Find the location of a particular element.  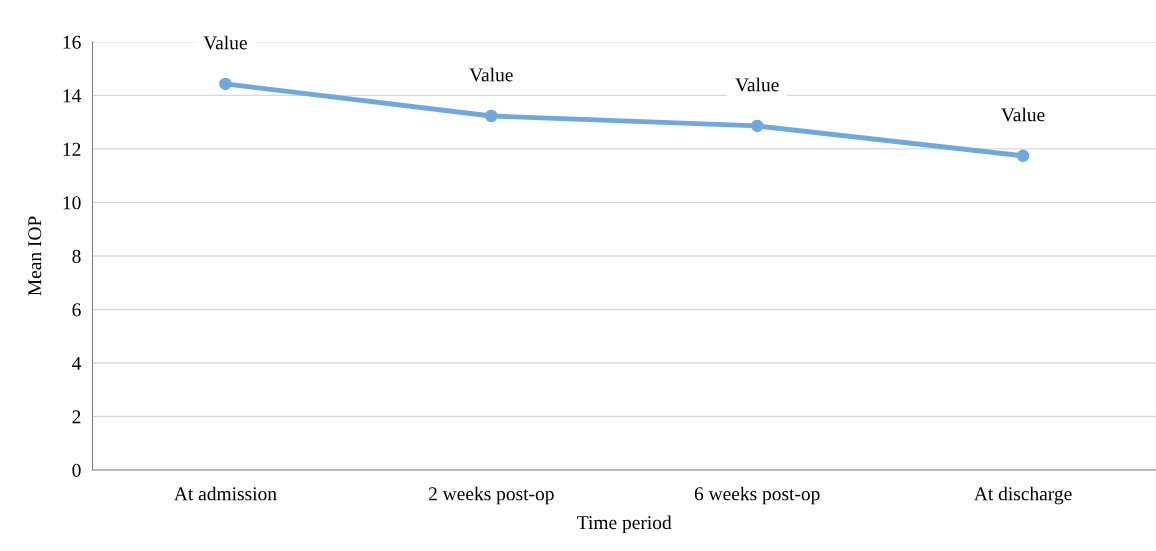

x-tick-label: 2 weeks post-op is located at coordinates (491, 495).